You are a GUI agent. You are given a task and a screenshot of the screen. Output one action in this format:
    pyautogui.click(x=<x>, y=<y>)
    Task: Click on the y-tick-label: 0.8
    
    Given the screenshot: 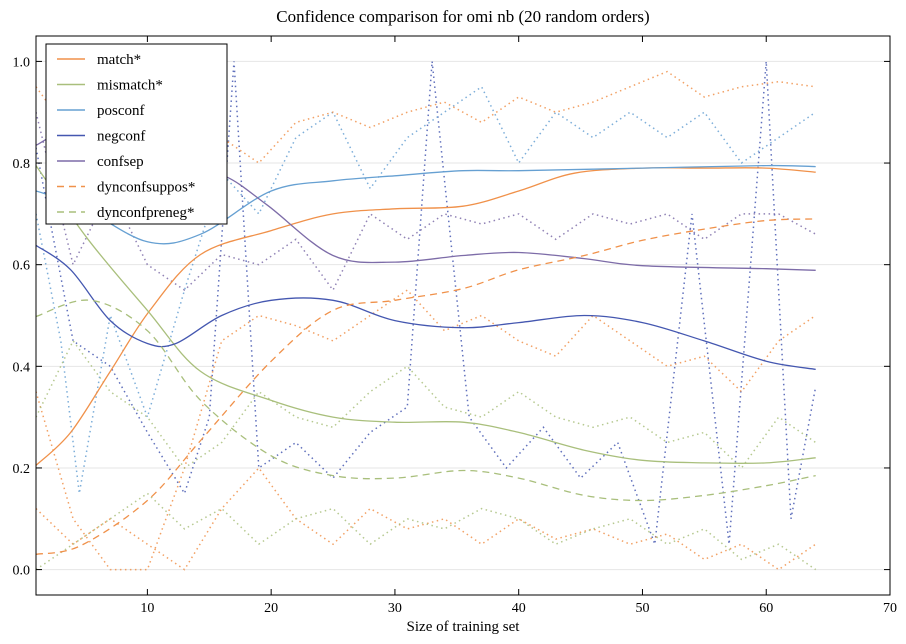 What is the action you would take?
    pyautogui.click(x=22, y=164)
    